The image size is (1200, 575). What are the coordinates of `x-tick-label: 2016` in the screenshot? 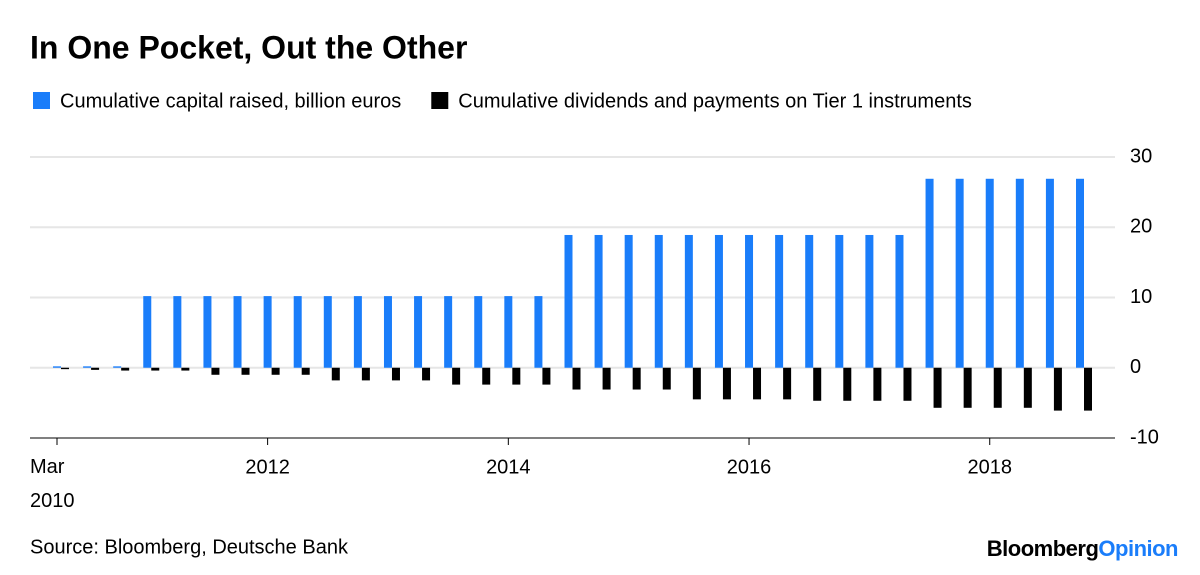 It's located at (749, 467).